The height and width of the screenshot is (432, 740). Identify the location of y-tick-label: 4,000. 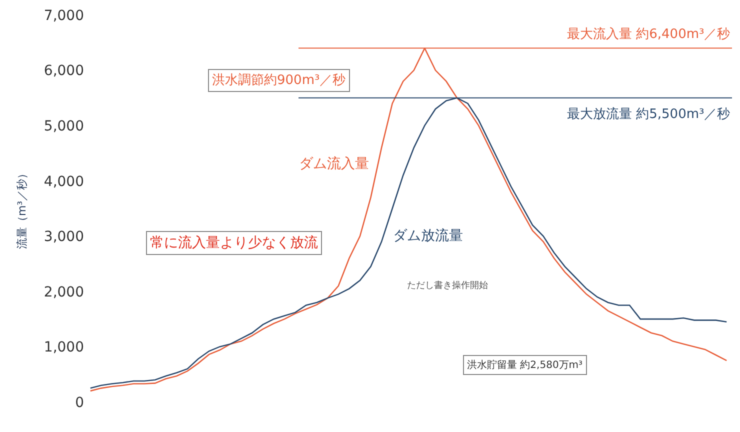
(64, 182).